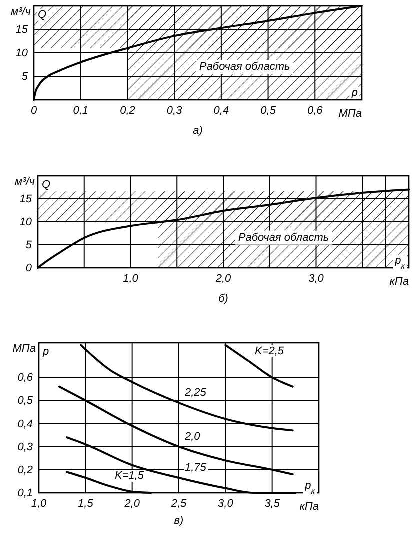 The height and width of the screenshot is (536, 418). What do you see at coordinates (179, 504) in the screenshot?
I see `x-tick-label: 2,5` at bounding box center [179, 504].